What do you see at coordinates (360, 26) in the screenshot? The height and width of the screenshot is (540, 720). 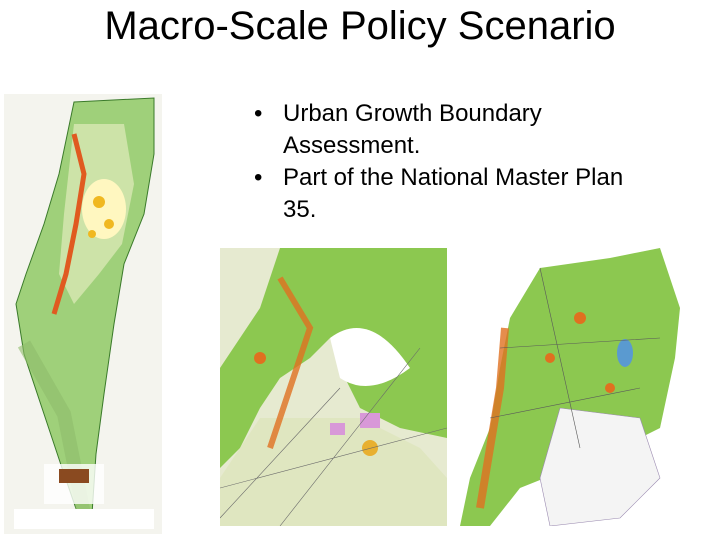 I see `slide-title: Macro-Scale Policy Scenario` at bounding box center [360, 26].